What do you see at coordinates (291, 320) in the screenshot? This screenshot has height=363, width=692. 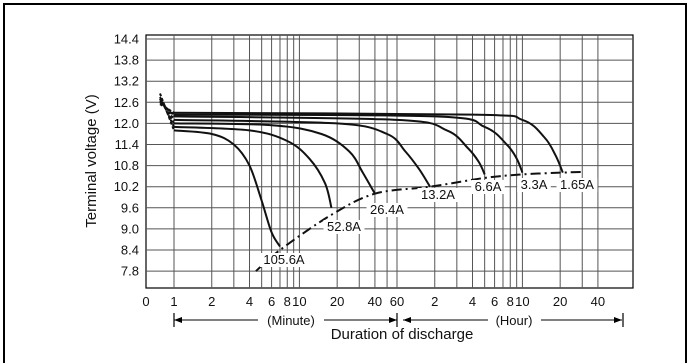 I see `minute-unit-label: (Minute)` at bounding box center [291, 320].